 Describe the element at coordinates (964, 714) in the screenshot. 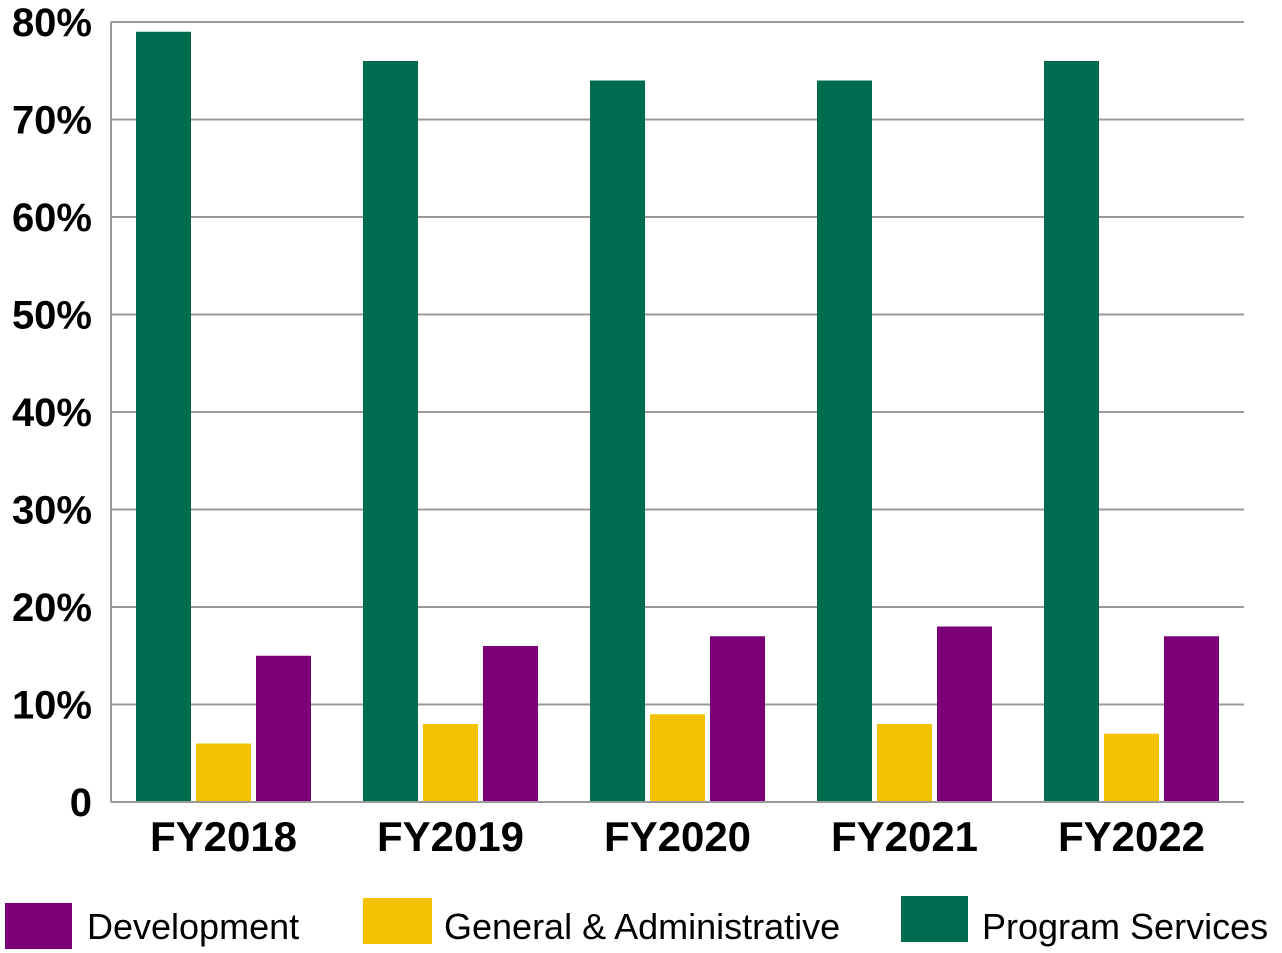

I see `bar-development-fy2021` at that location.